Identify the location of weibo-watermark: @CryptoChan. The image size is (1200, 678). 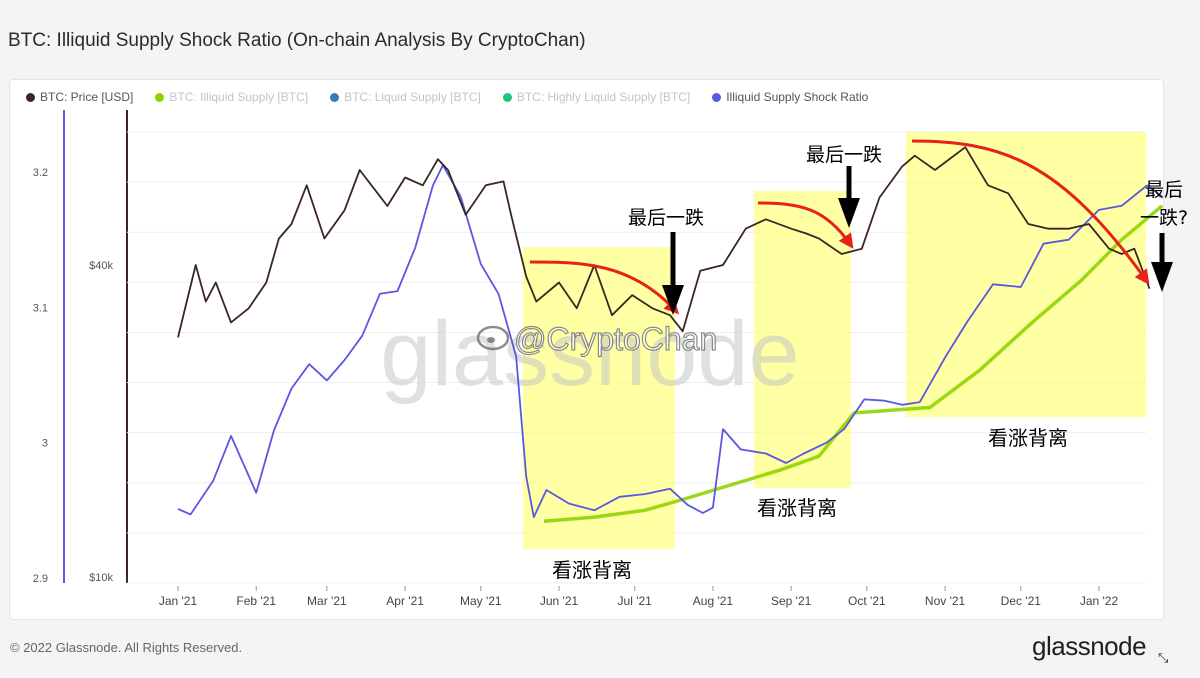
(597, 339).